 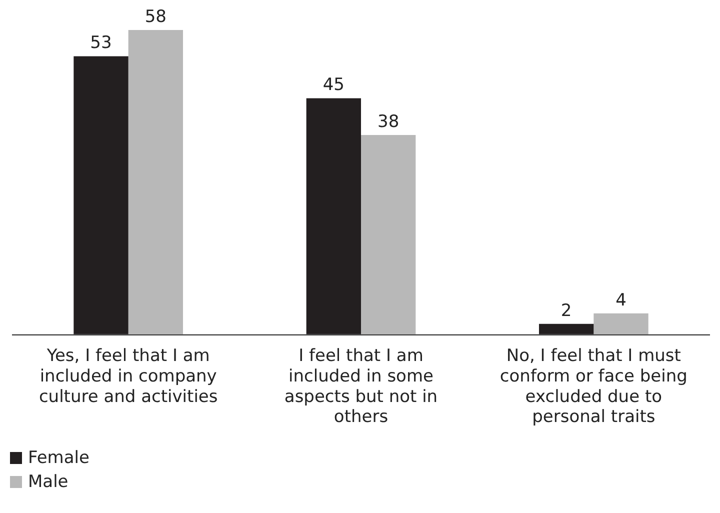 What do you see at coordinates (155, 16) in the screenshot?
I see `data-label: 58` at bounding box center [155, 16].